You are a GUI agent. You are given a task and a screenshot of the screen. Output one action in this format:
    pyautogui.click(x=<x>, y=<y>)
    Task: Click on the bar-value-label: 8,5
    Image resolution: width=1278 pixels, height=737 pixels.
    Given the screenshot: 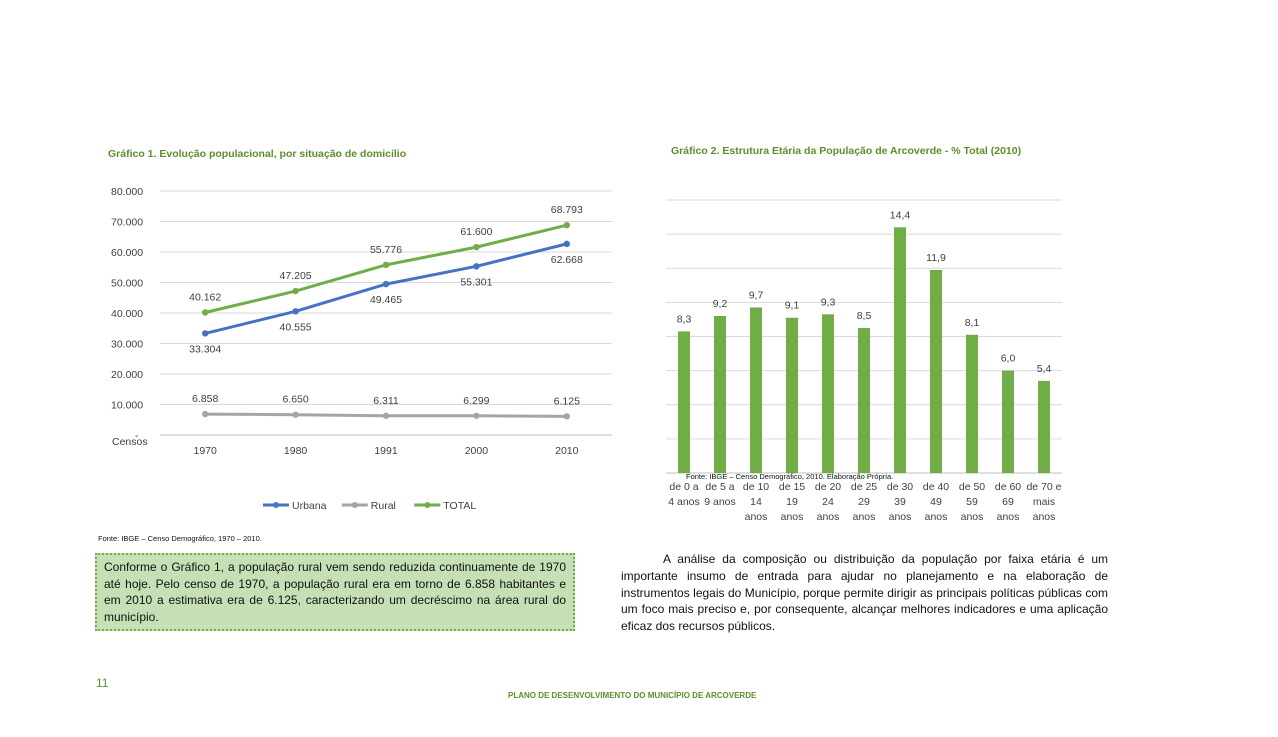 What is the action you would take?
    pyautogui.click(x=864, y=316)
    